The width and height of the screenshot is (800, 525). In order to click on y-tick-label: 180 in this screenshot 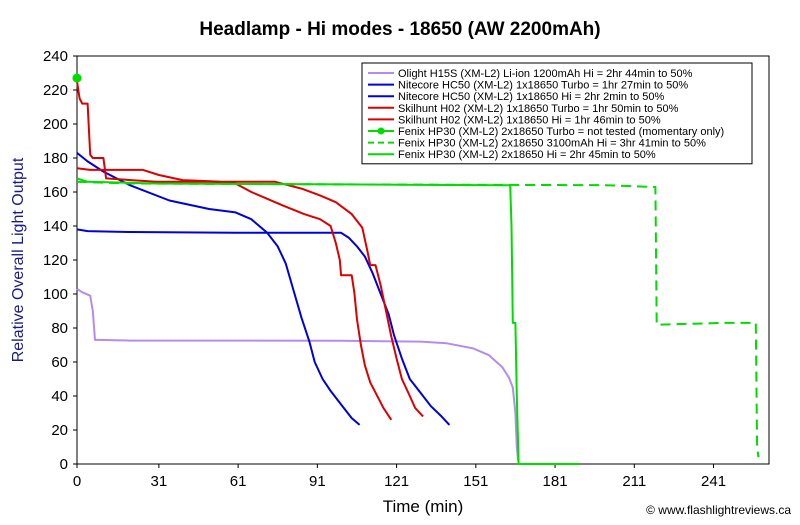, I will do `click(55, 158)`.